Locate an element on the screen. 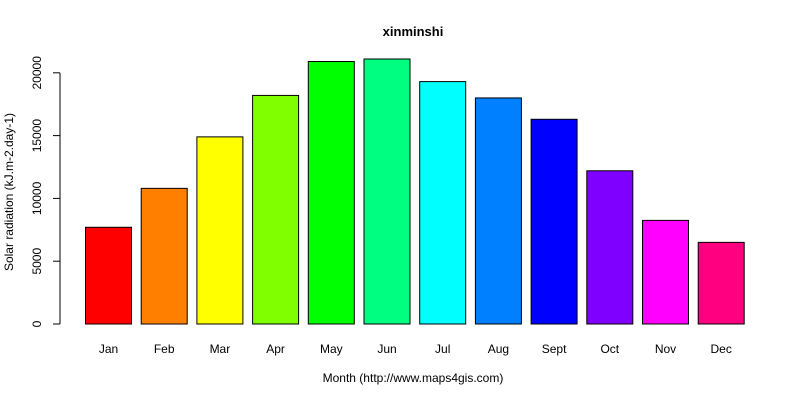 This screenshot has height=400, width=800. bar-feb is located at coordinates (164, 256).